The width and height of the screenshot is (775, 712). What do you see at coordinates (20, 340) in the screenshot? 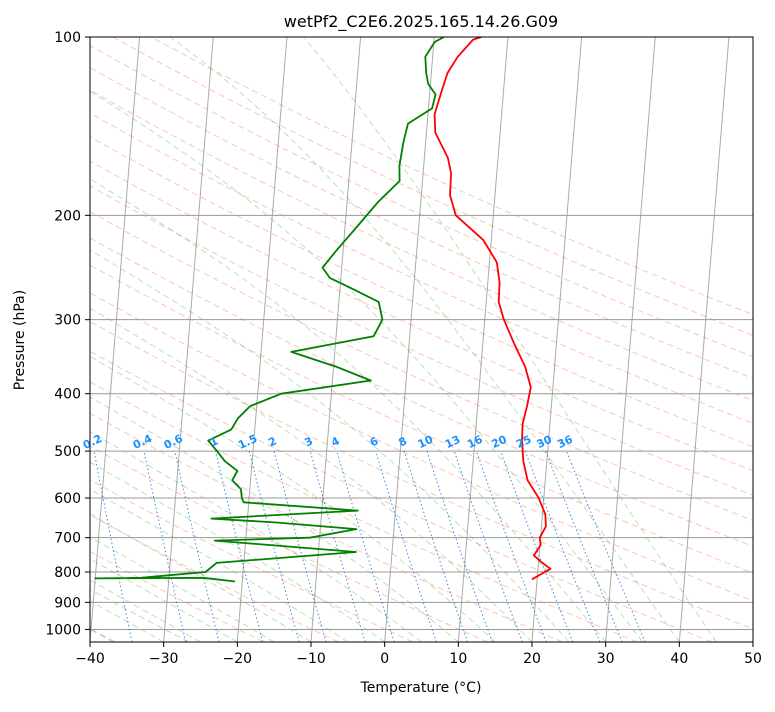
I see `y-axis-label: Pressure (hPa)` at bounding box center [20, 340].